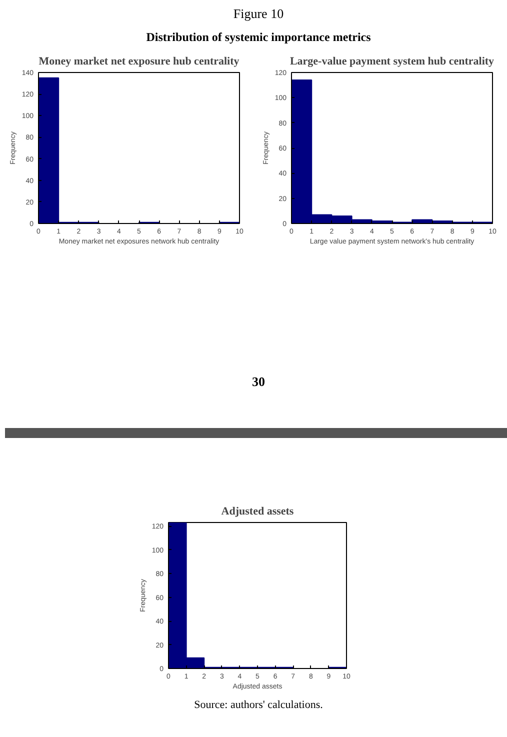 This screenshot has height=737, width=507. I want to click on caption: Figure 10, so click(258, 14).